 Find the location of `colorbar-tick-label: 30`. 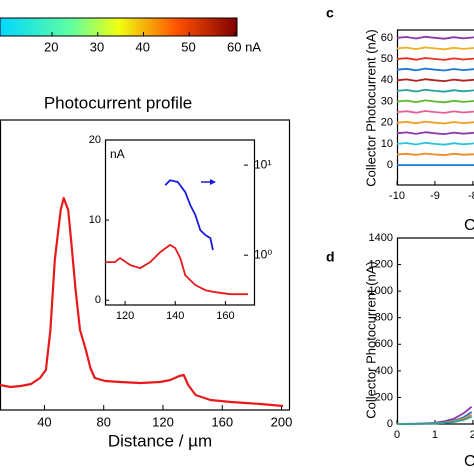

colorbar-tick-label: 30 is located at coordinates (97, 46).